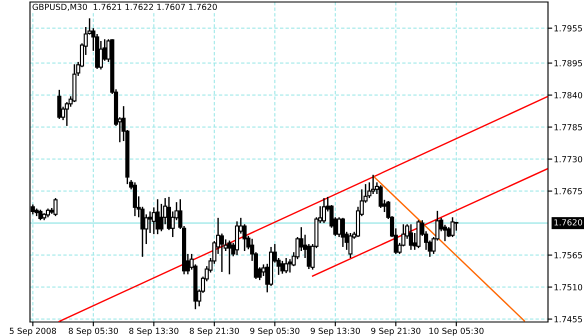 This screenshot has width=584, height=336. What do you see at coordinates (214, 332) in the screenshot?
I see `x-tick-label: 8 Sep 21:30` at bounding box center [214, 332].